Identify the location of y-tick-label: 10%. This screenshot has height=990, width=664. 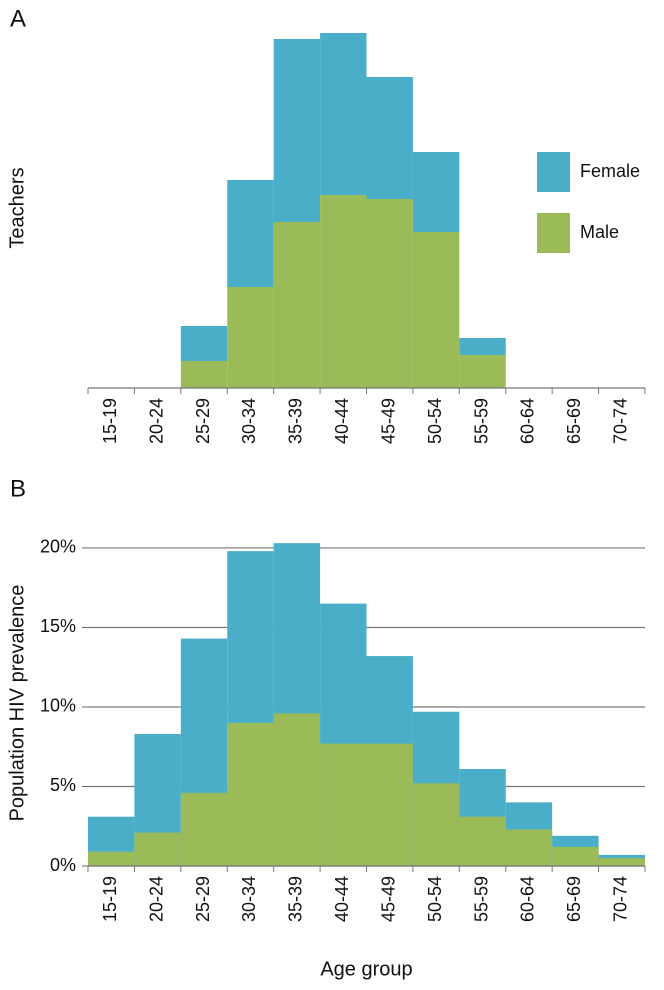
(58, 706).